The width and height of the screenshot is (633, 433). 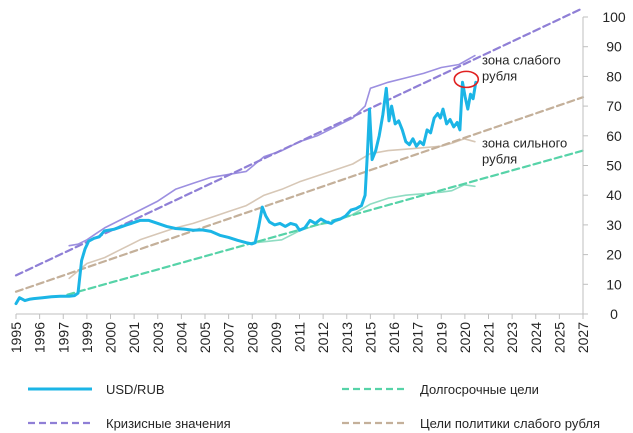 What do you see at coordinates (614, 106) in the screenshot?
I see `y-tick-label: 70` at bounding box center [614, 106].